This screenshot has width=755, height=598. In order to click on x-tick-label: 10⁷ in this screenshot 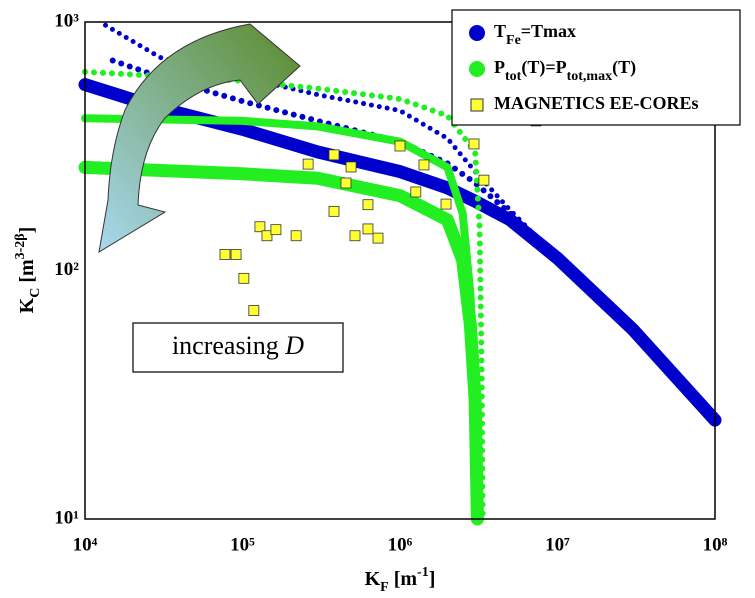, I will do `click(557, 544)`.